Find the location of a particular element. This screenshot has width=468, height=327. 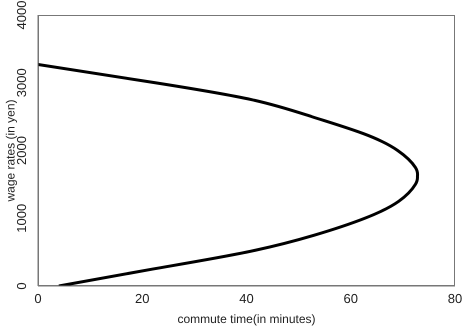

y-tick-label: 0 is located at coordinates (21, 286).